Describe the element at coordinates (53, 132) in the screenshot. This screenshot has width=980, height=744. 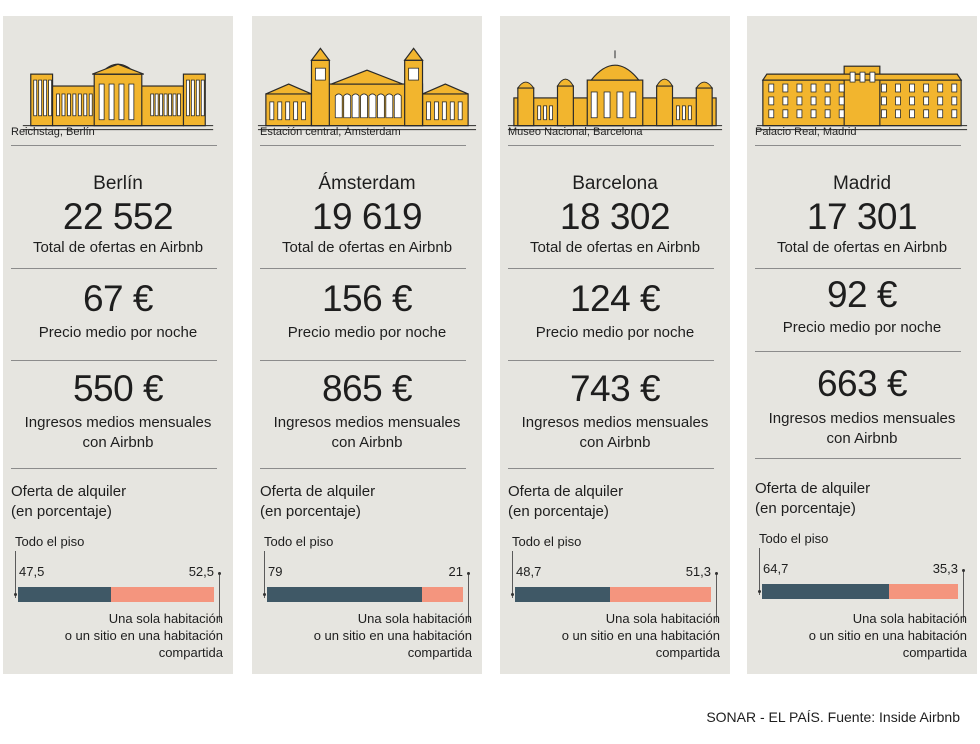
I see `building-caption: Reichstag, Berlín` at that location.